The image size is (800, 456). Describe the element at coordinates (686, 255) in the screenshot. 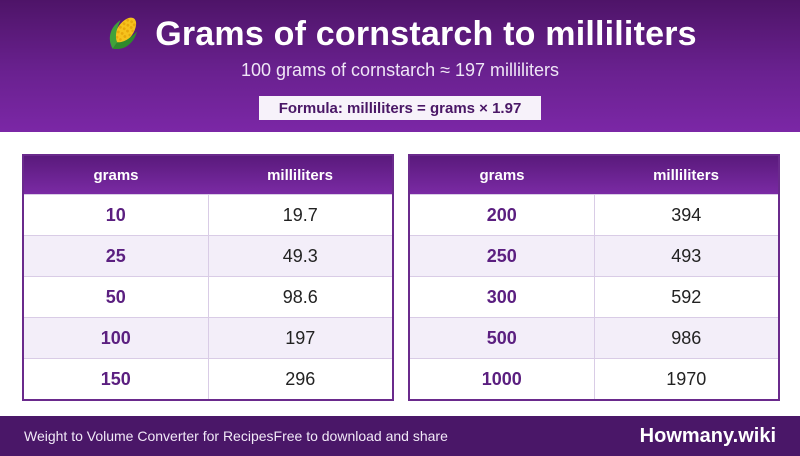

I see `milliliters-cell: 493` at that location.